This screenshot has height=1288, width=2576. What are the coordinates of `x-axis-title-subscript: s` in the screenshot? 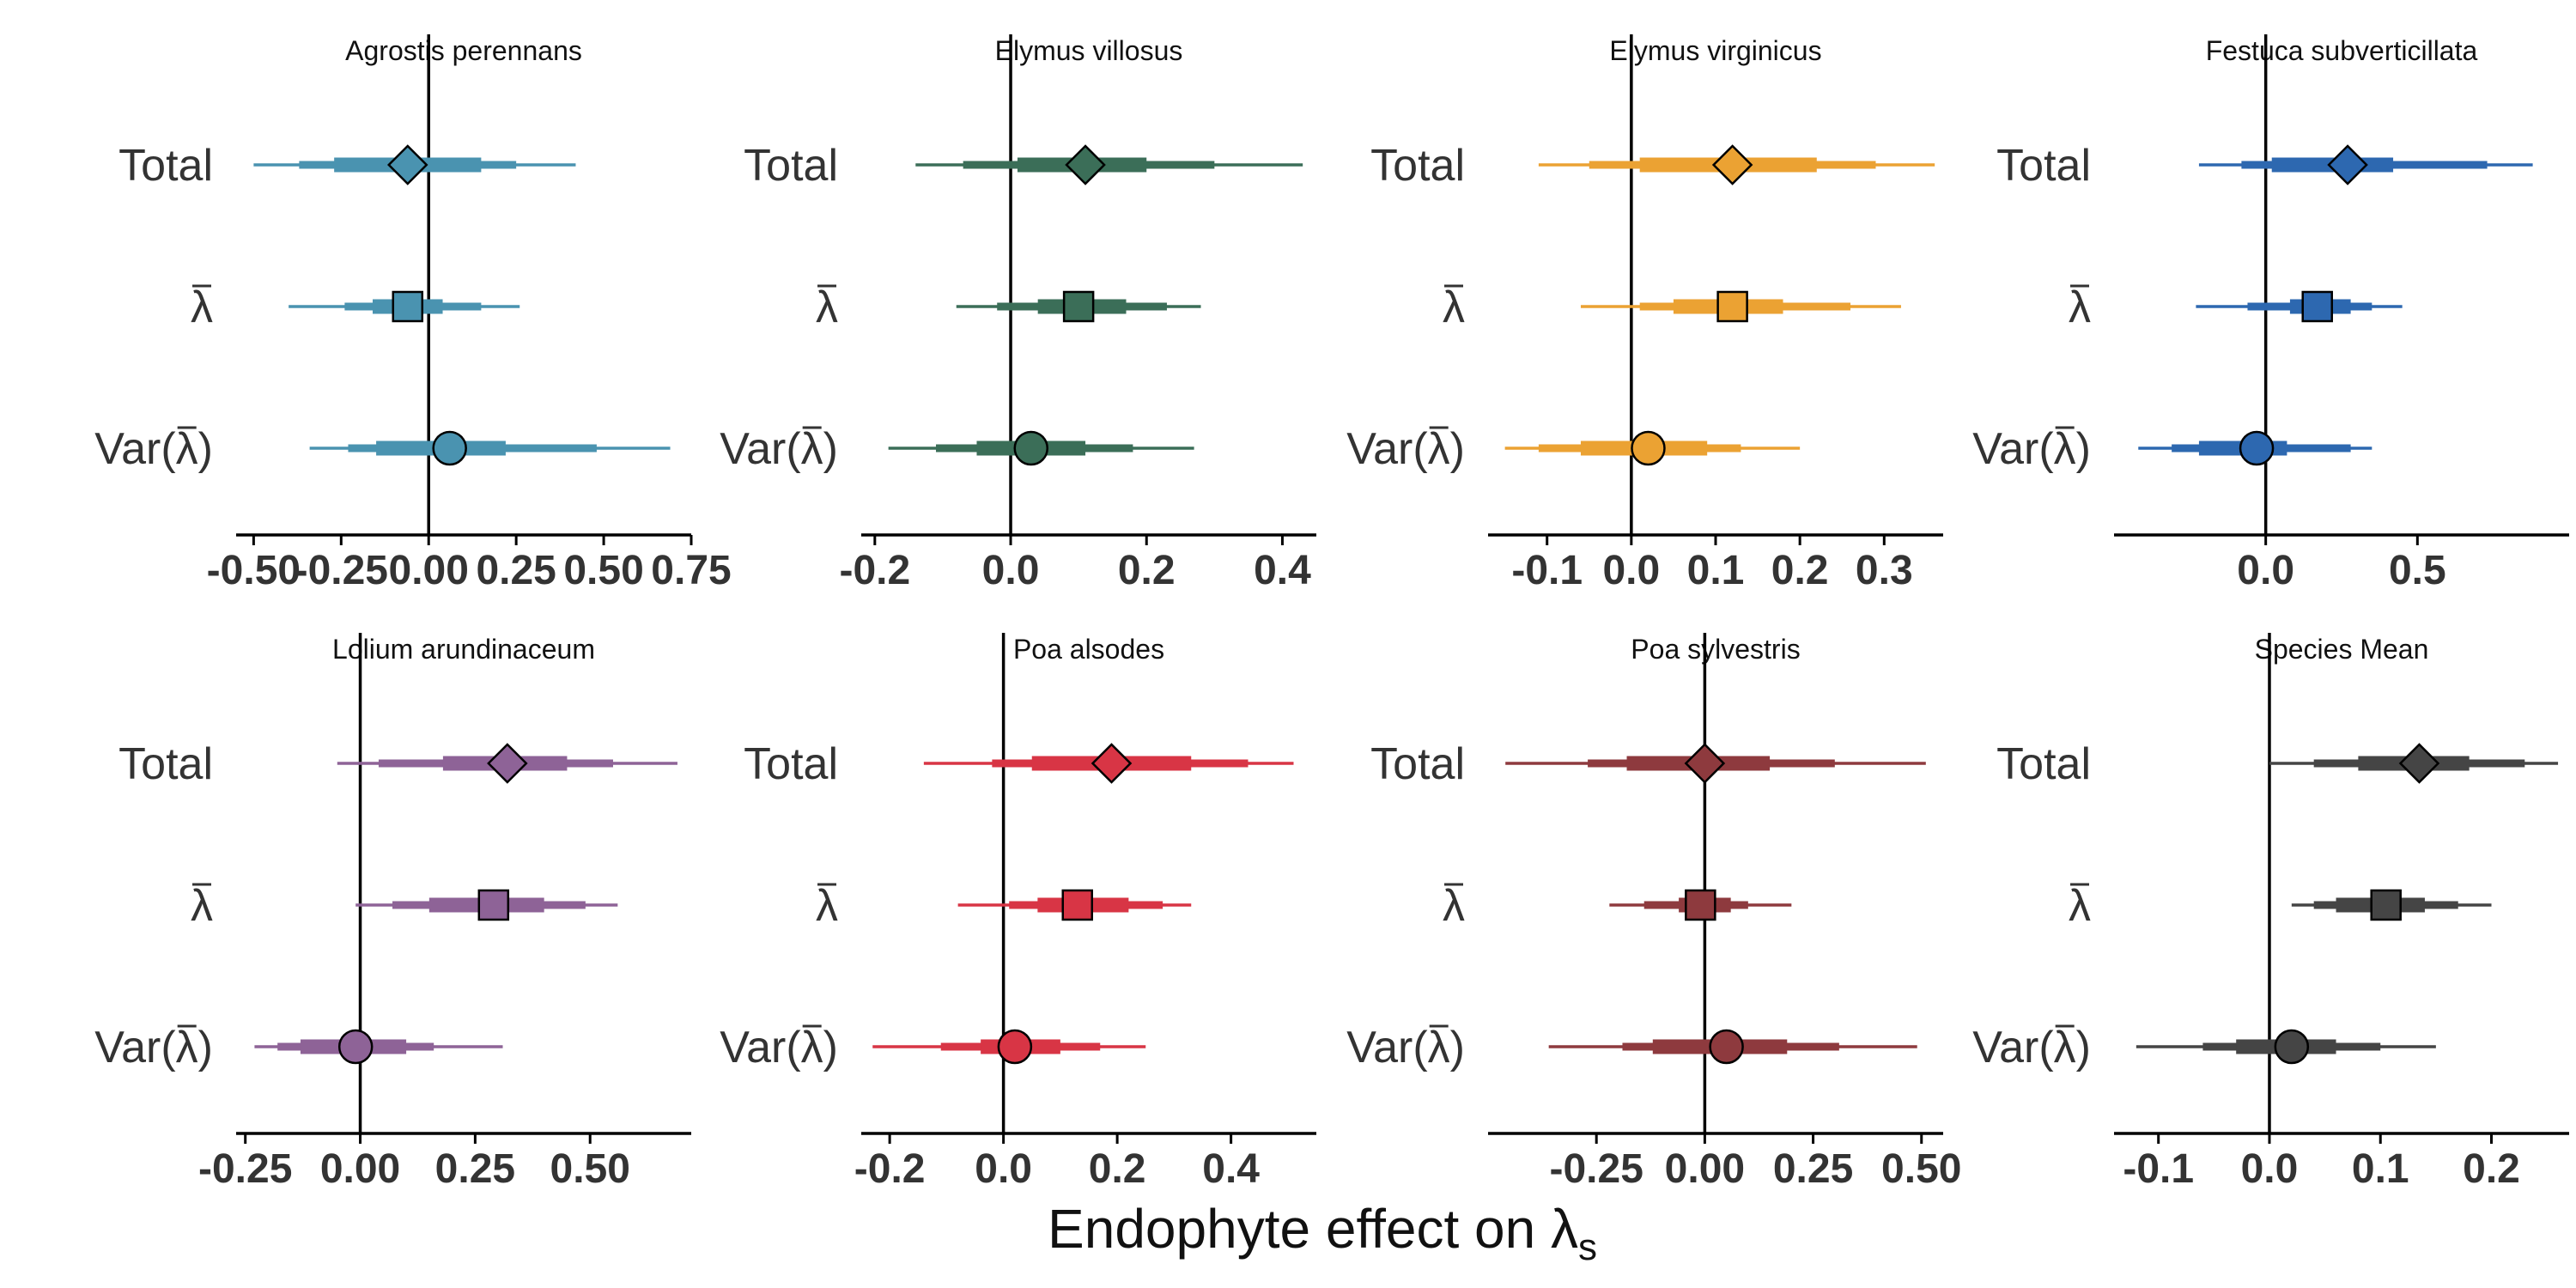 It's located at (1587, 1247).